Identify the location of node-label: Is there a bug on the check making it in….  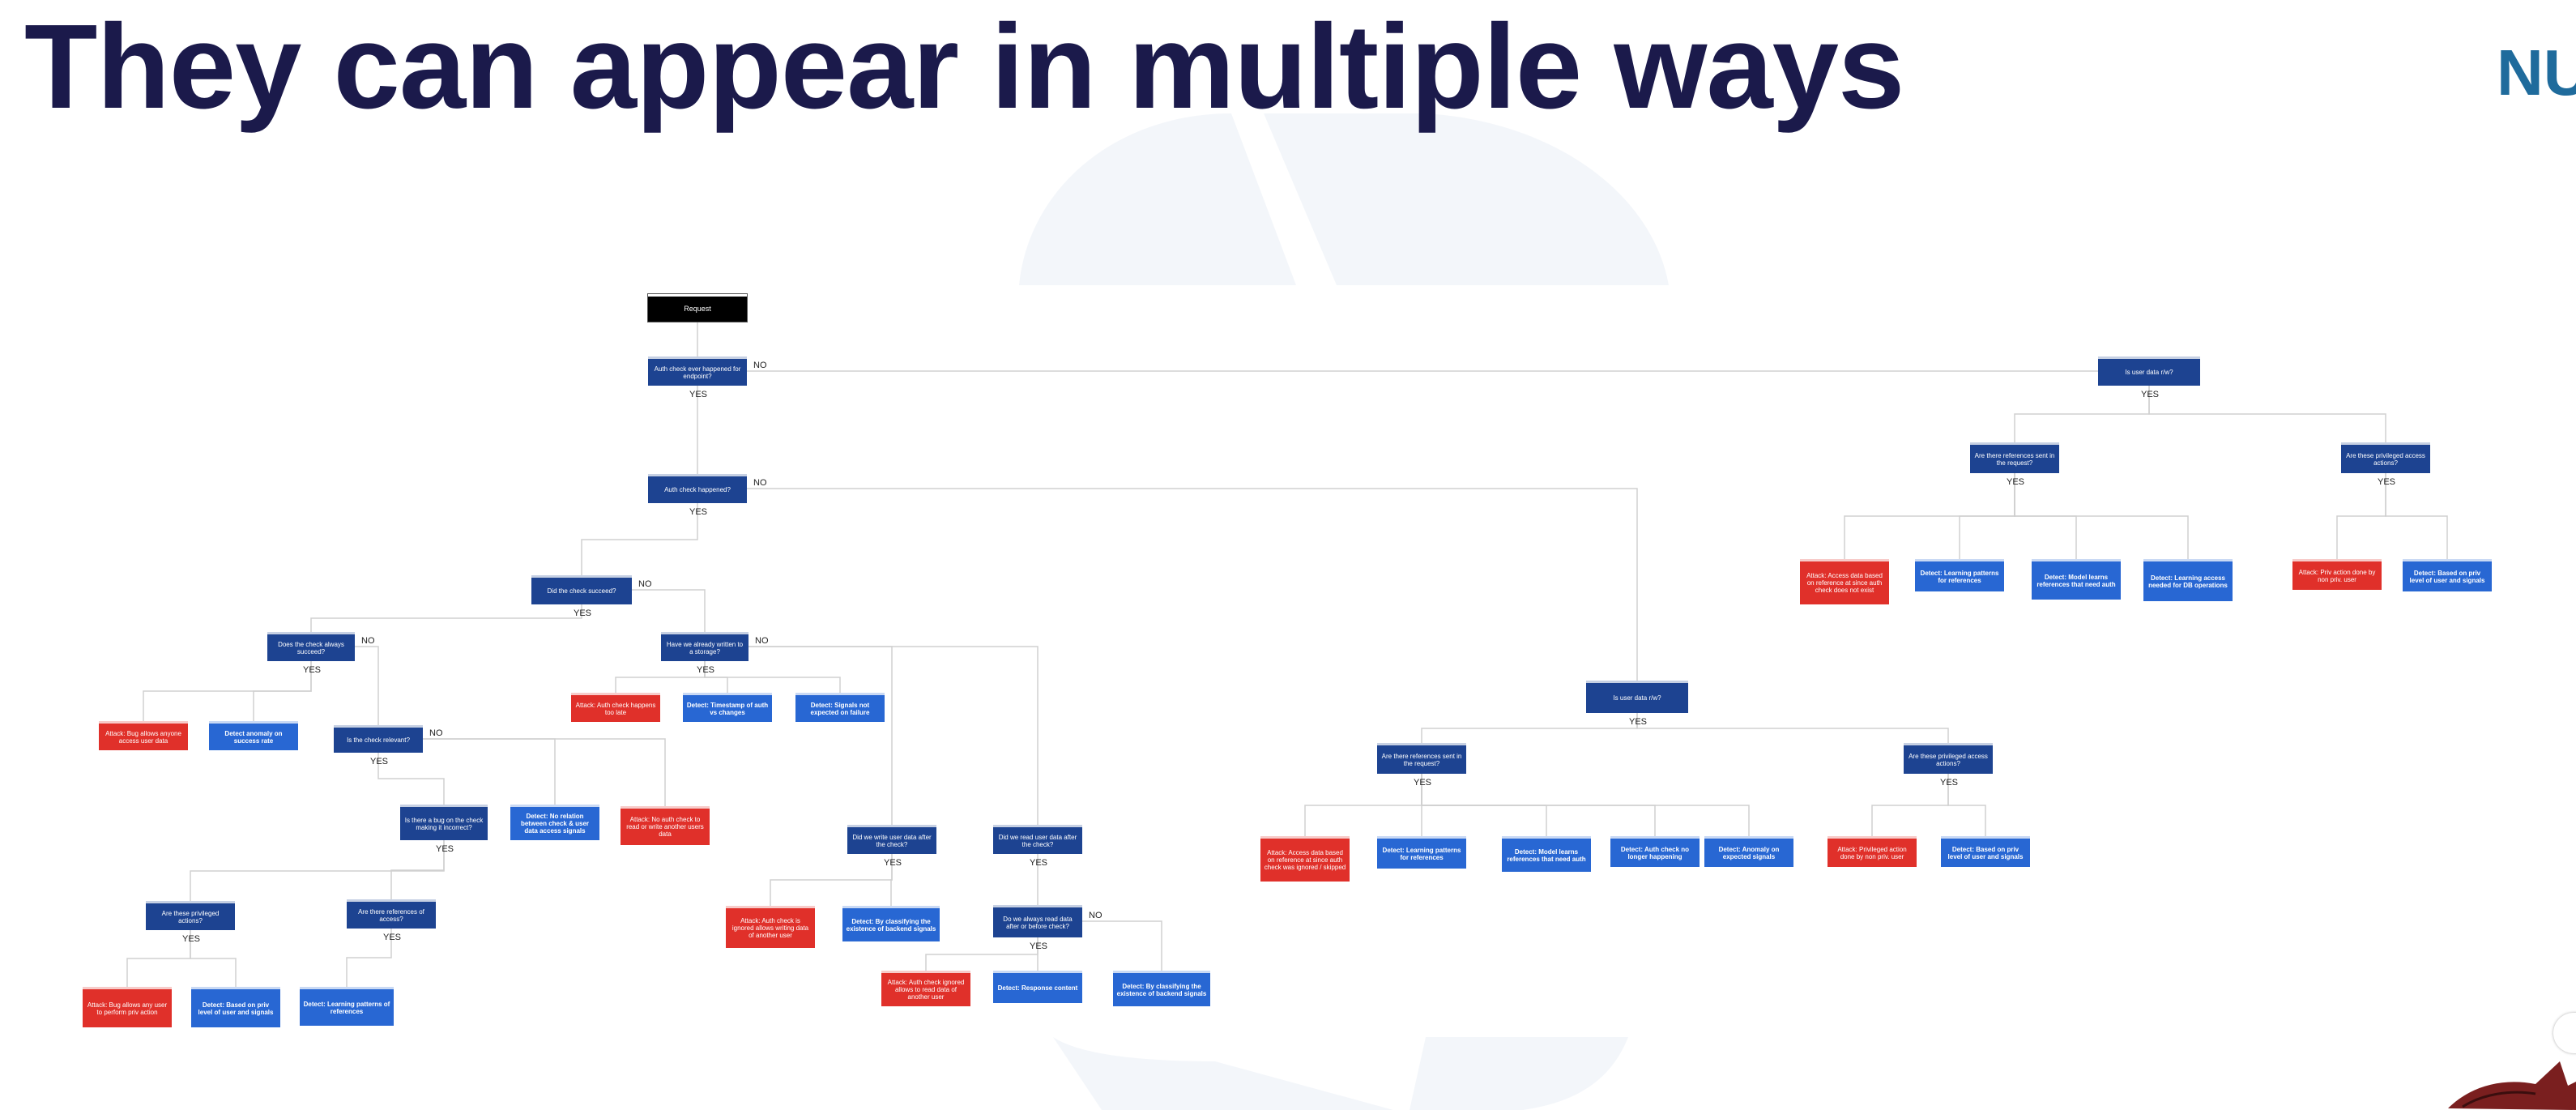
(444, 824).